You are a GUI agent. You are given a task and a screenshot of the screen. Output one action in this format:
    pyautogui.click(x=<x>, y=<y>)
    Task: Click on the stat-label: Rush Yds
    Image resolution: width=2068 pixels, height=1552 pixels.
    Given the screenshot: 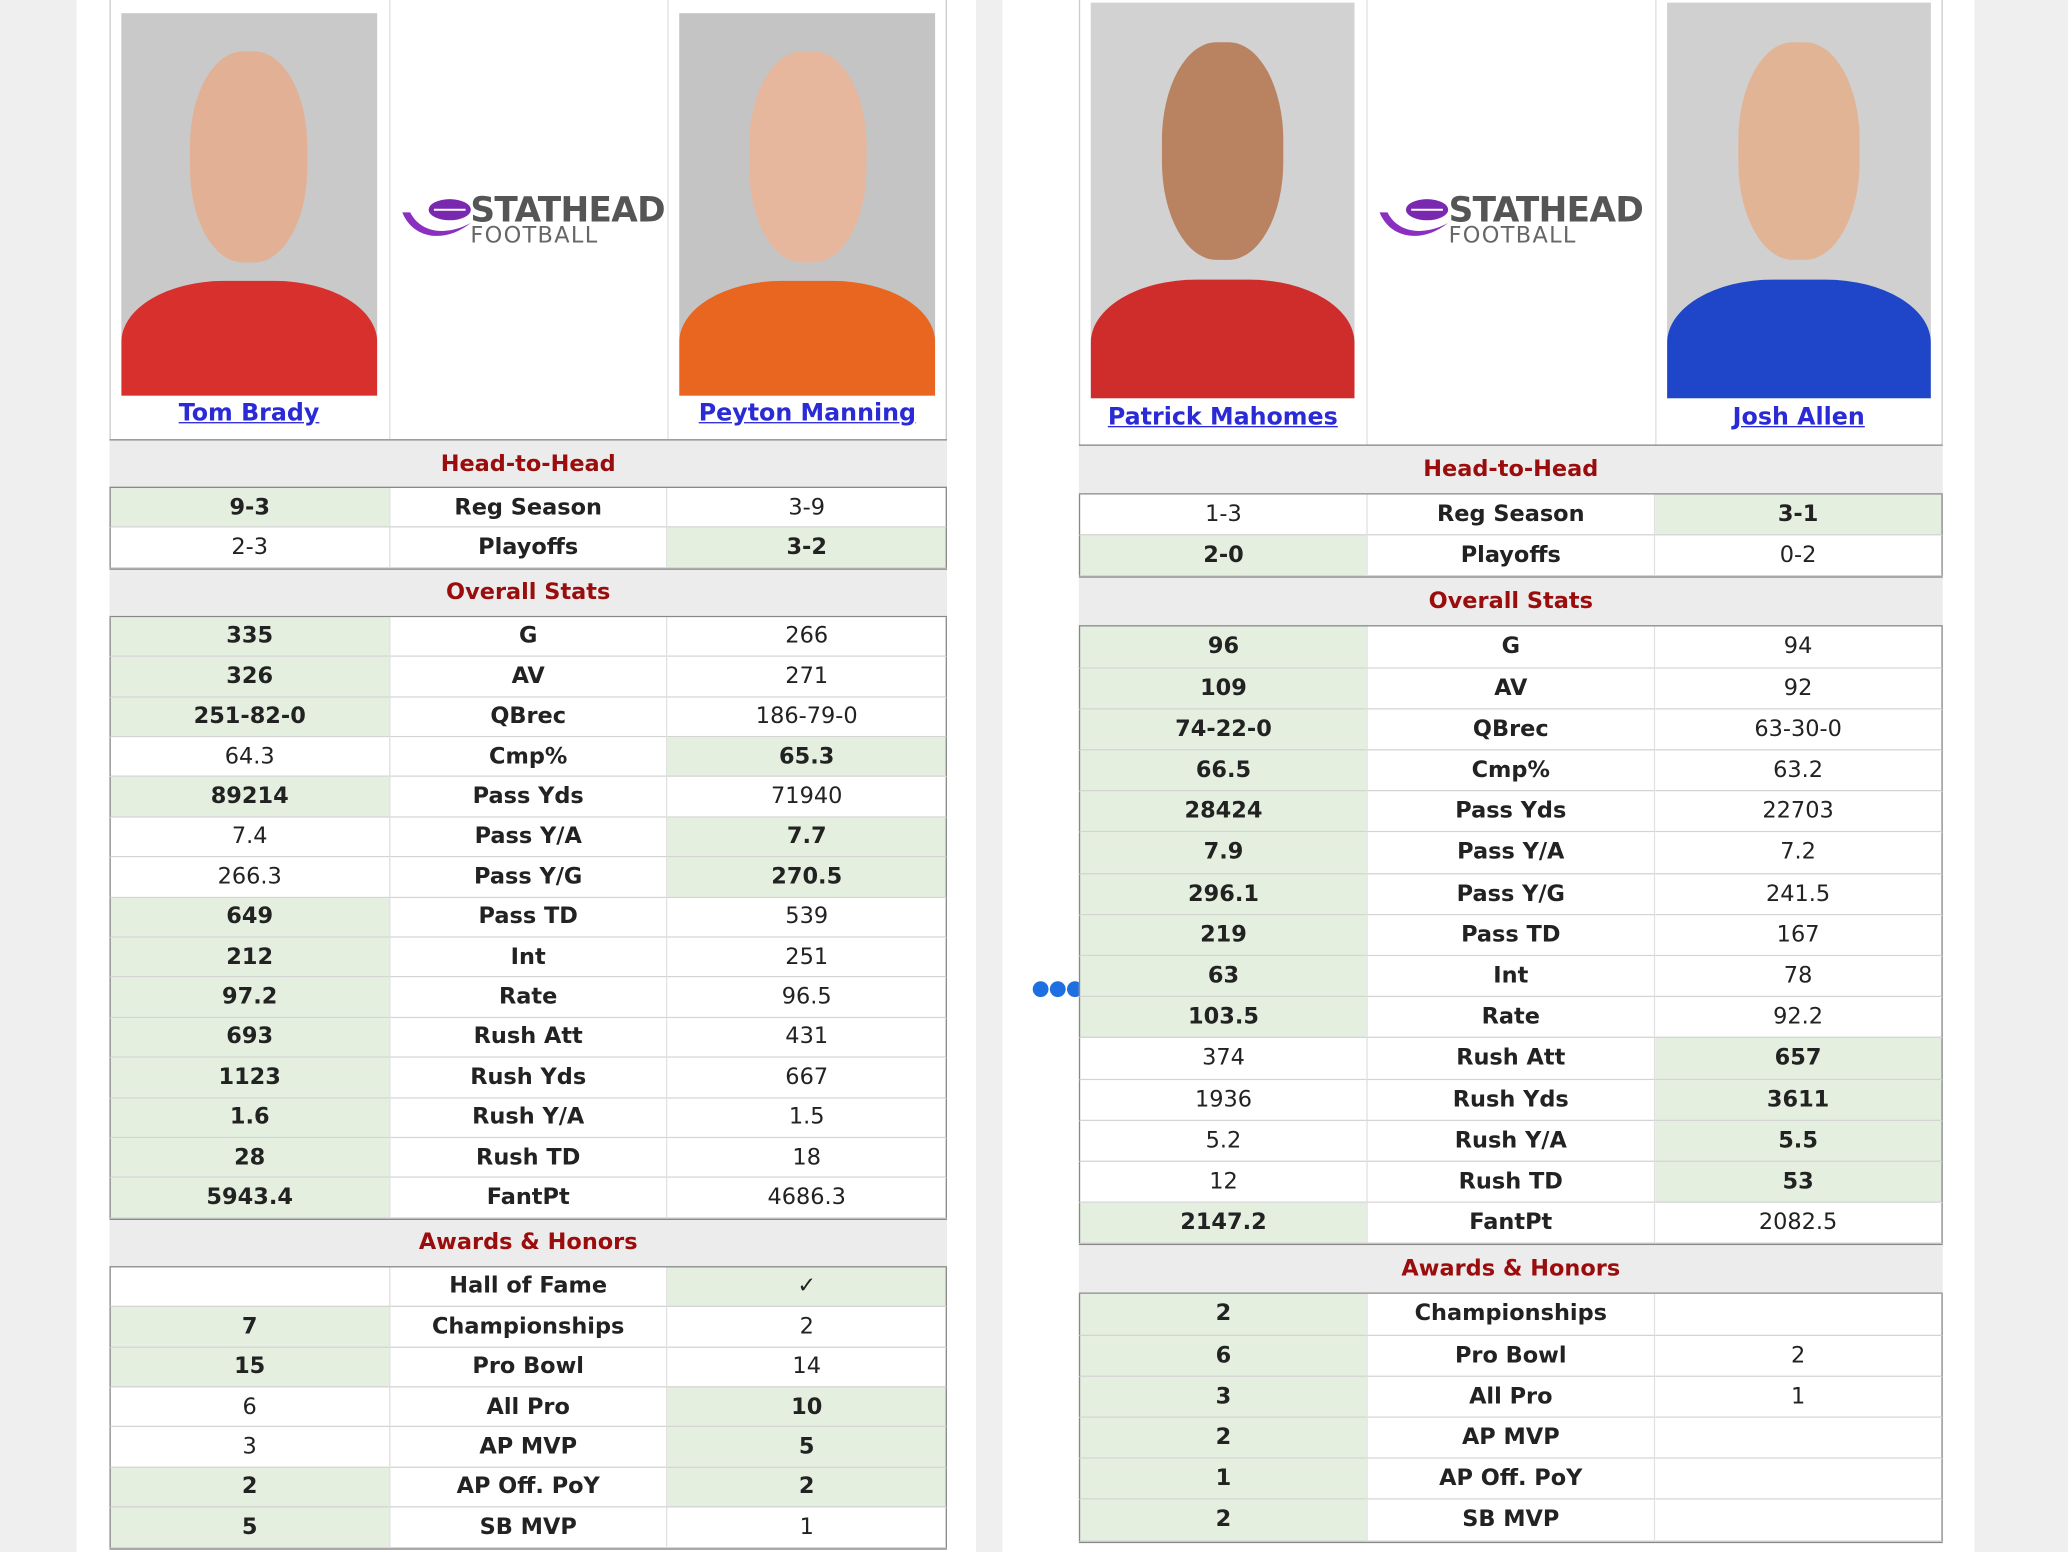 What is the action you would take?
    pyautogui.click(x=1510, y=1100)
    